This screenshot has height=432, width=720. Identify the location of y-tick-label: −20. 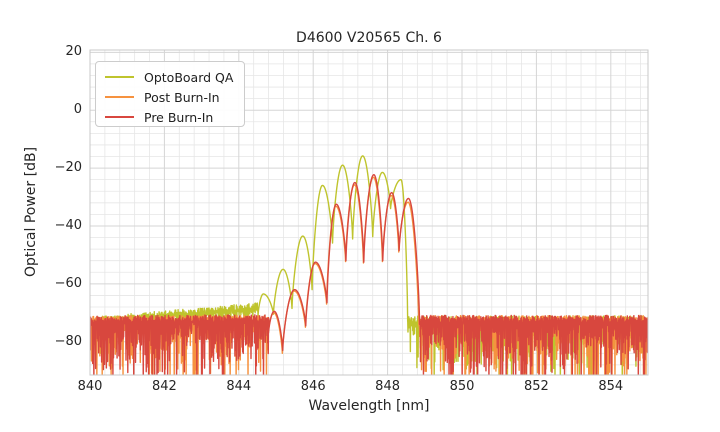
(68, 168).